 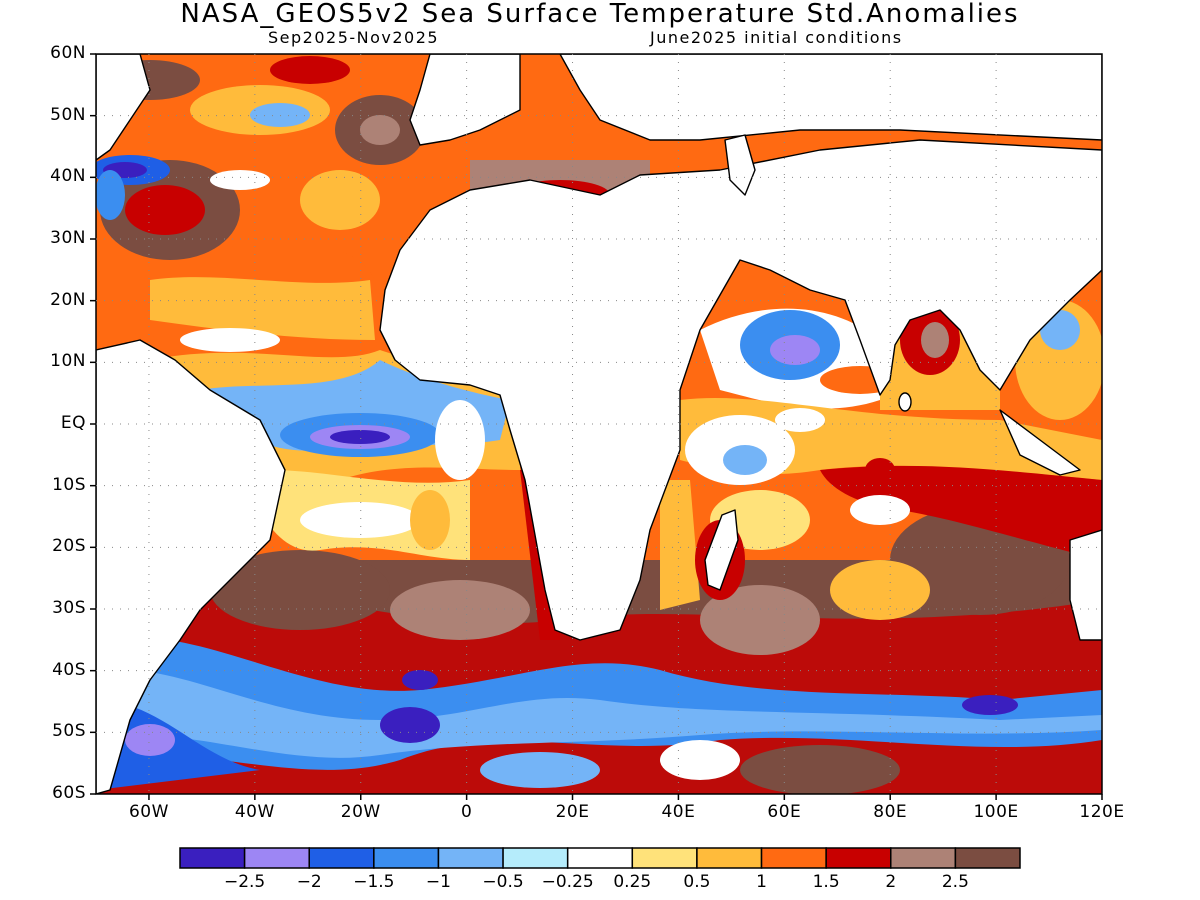 What do you see at coordinates (73, 423) in the screenshot?
I see `lat-label: EQ` at bounding box center [73, 423].